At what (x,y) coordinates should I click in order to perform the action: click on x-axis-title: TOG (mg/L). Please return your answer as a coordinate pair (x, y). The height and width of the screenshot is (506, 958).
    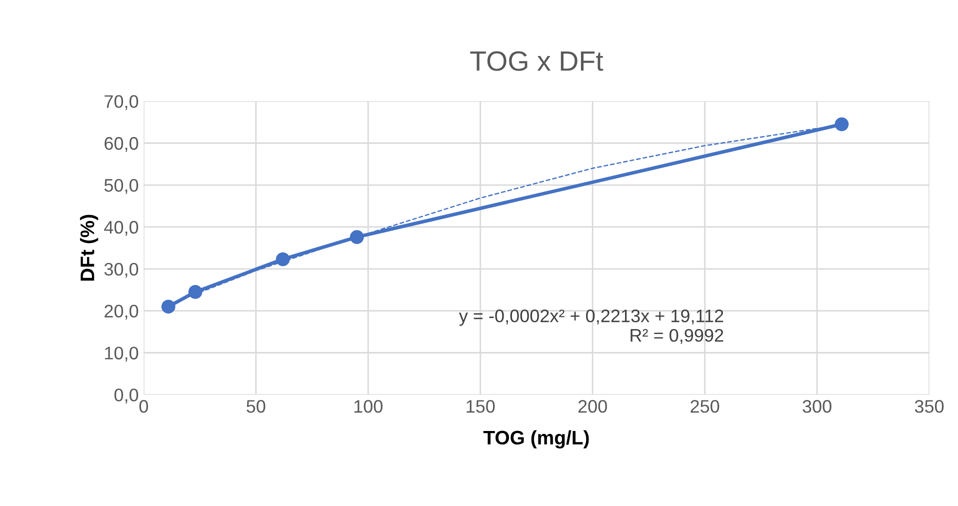
    Looking at the image, I should click on (536, 439).